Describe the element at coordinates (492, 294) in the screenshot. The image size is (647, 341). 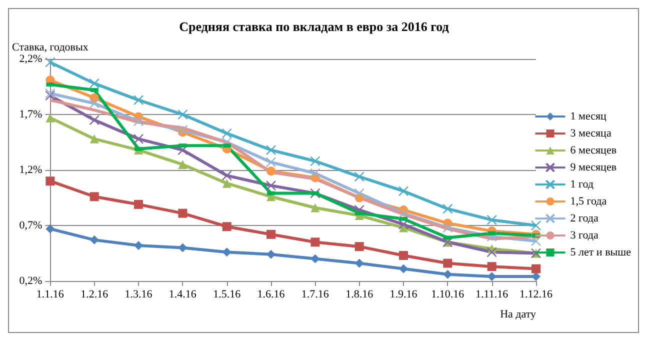
I see `x-tick-label: 1.11.16` at that location.